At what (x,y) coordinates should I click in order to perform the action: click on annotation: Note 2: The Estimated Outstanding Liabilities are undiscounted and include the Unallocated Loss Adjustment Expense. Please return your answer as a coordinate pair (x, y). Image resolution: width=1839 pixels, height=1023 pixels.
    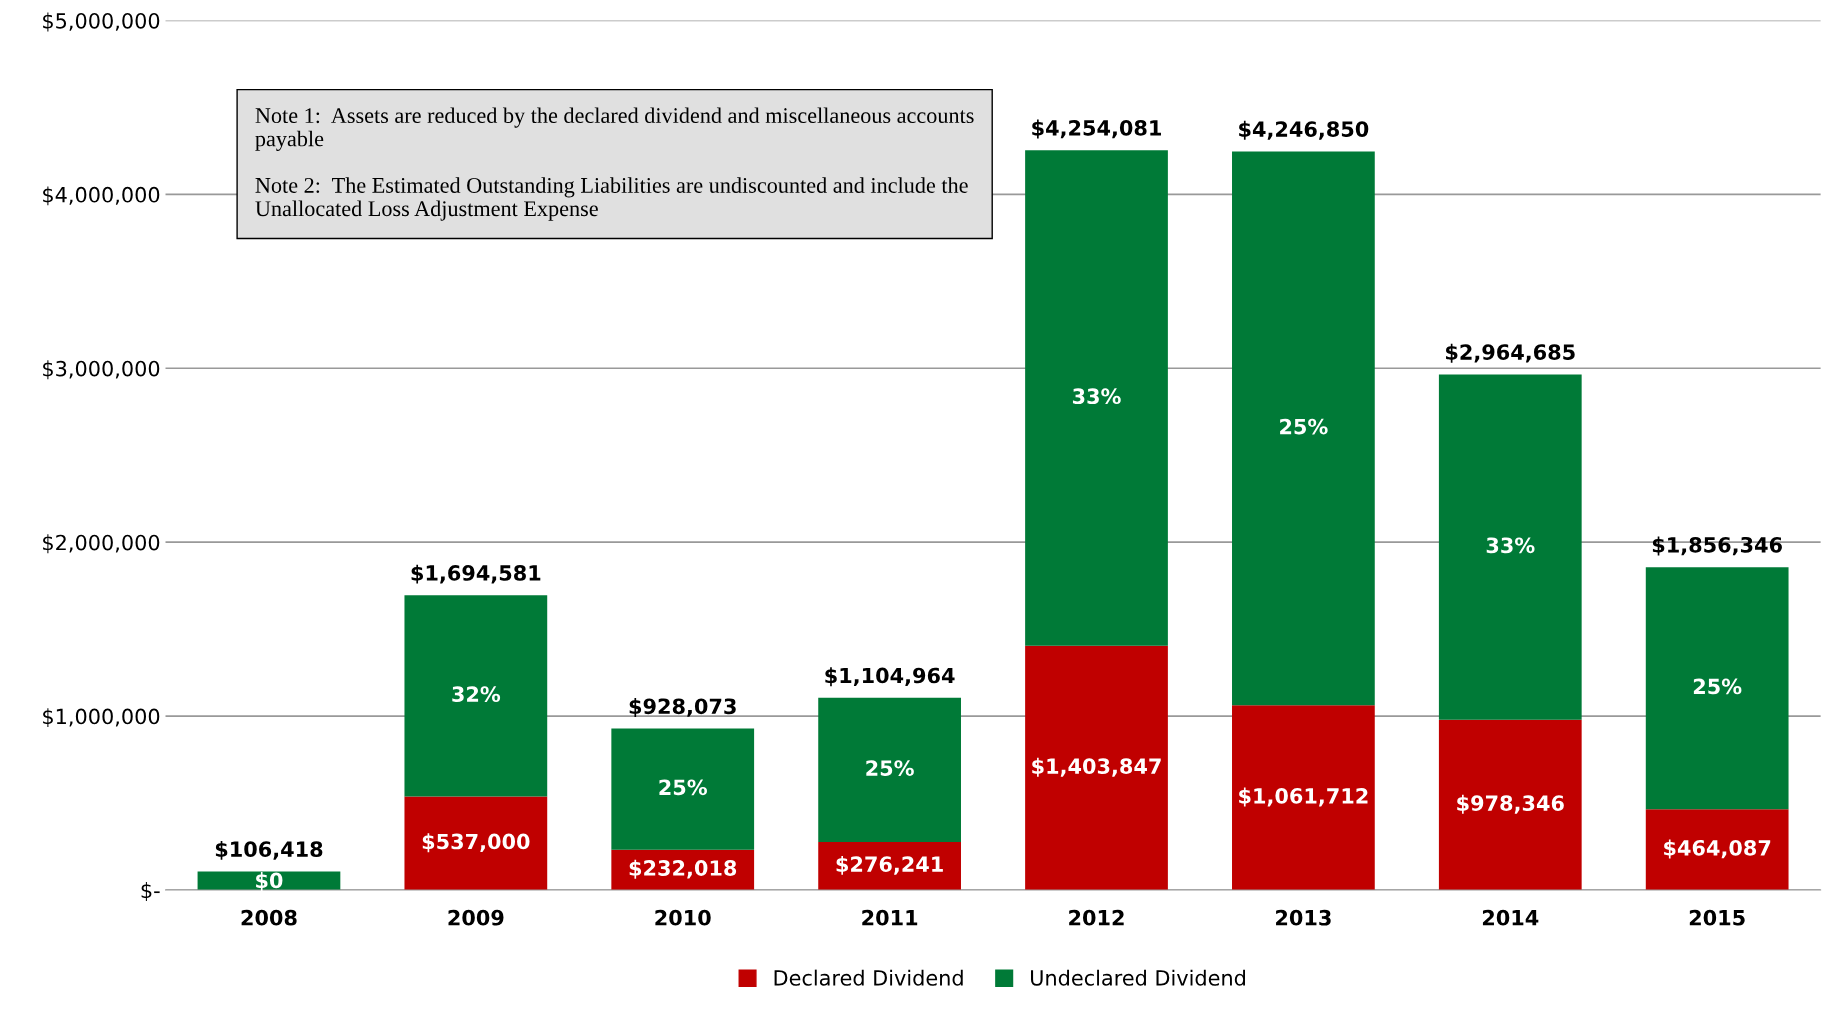
    Looking at the image, I should click on (611, 199).